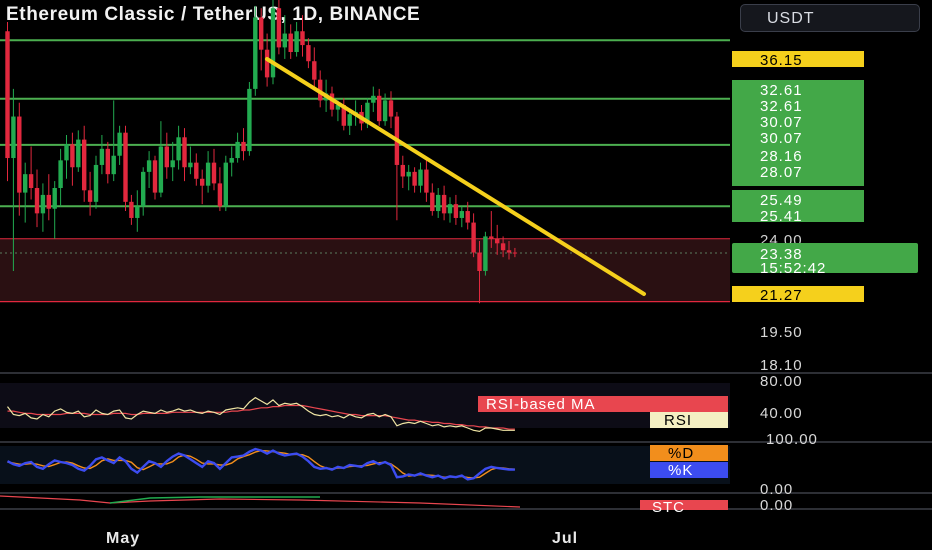 This screenshot has width=932, height=550. I want to click on price-tag-36-bg, so click(798, 59).